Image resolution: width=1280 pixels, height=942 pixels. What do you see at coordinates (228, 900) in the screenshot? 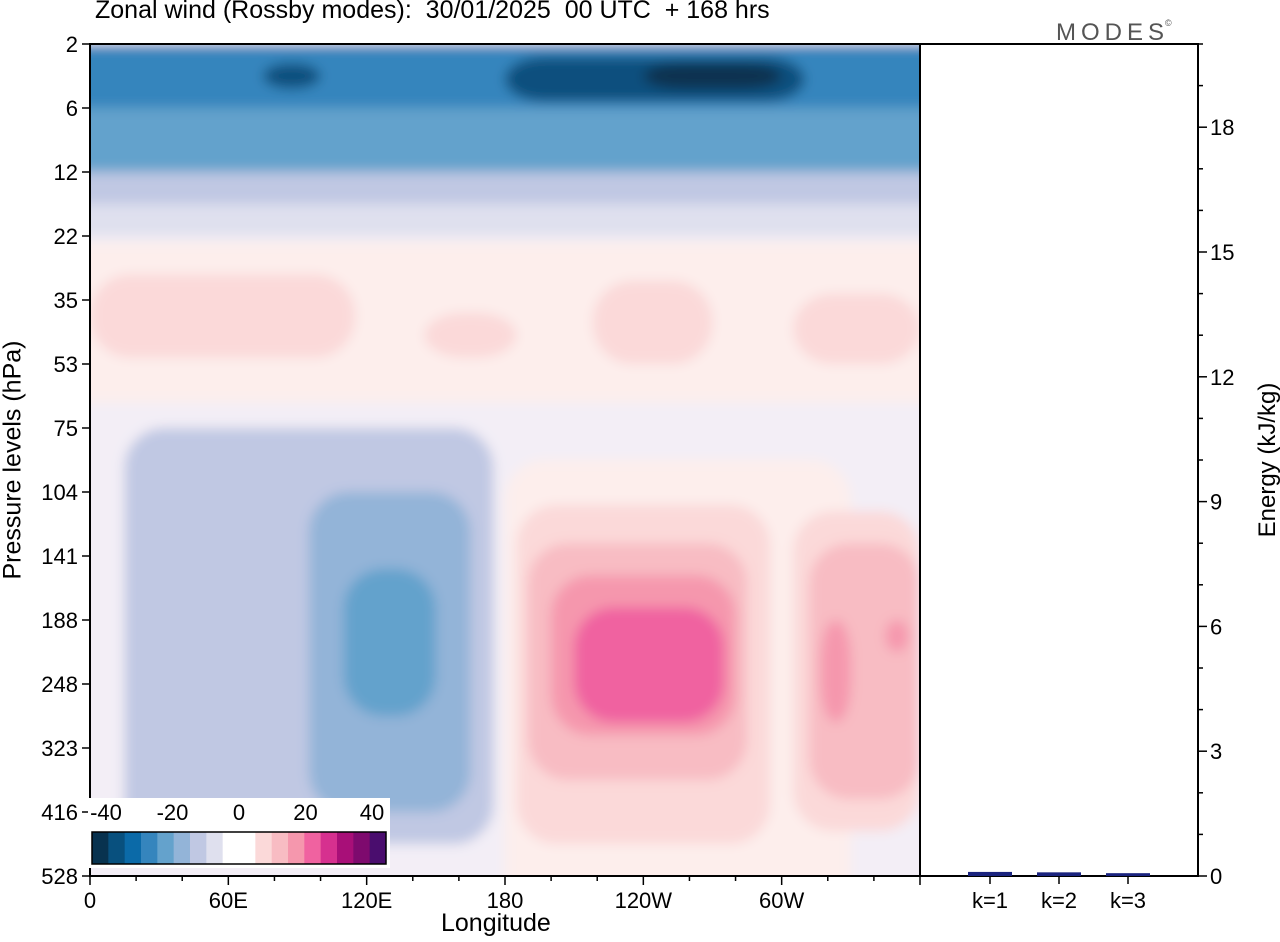
I see `x-tick-label: 60E` at bounding box center [228, 900].